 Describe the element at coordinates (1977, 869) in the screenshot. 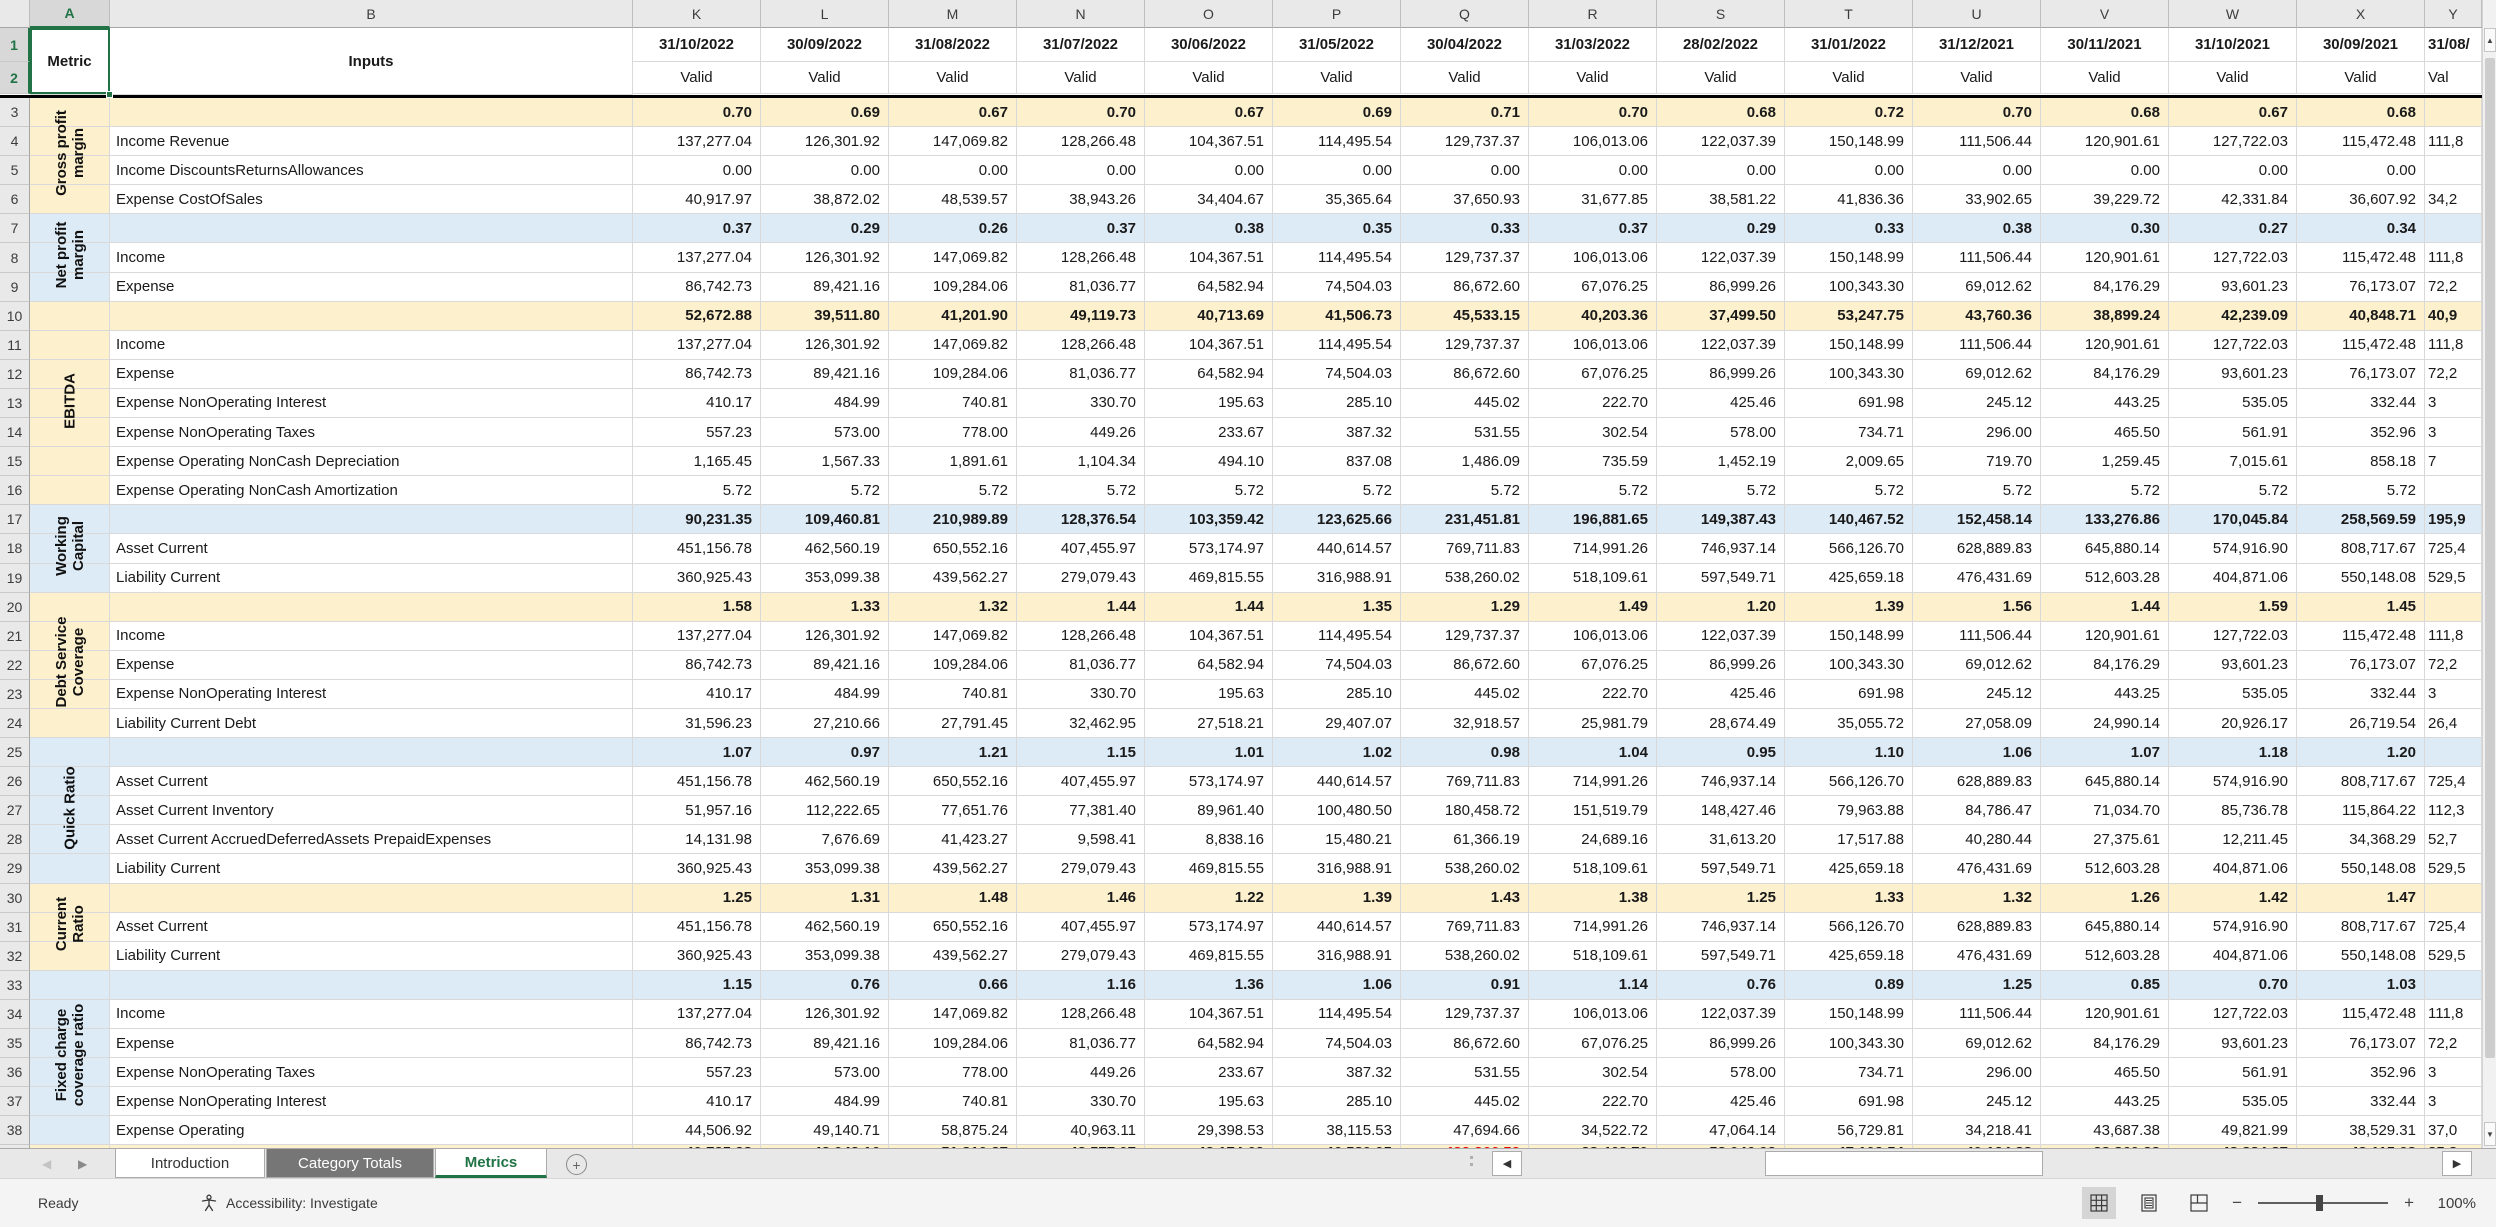

I see `cell-U29: 476,431.69` at that location.